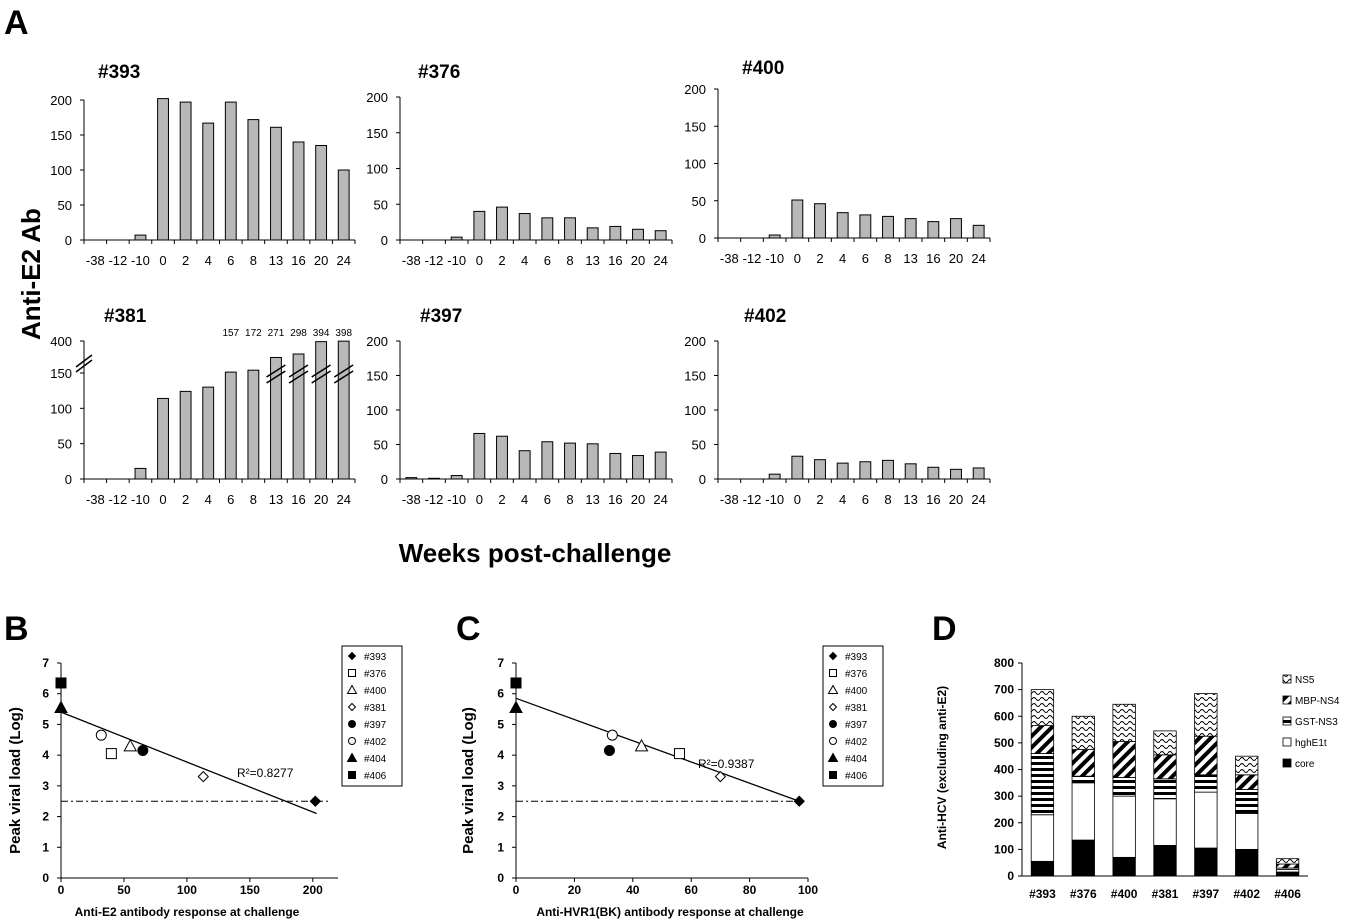 Image resolution: width=1356 pixels, height=924 pixels. Describe the element at coordinates (856, 674) in the screenshot. I see `legend-label: #376` at that location.